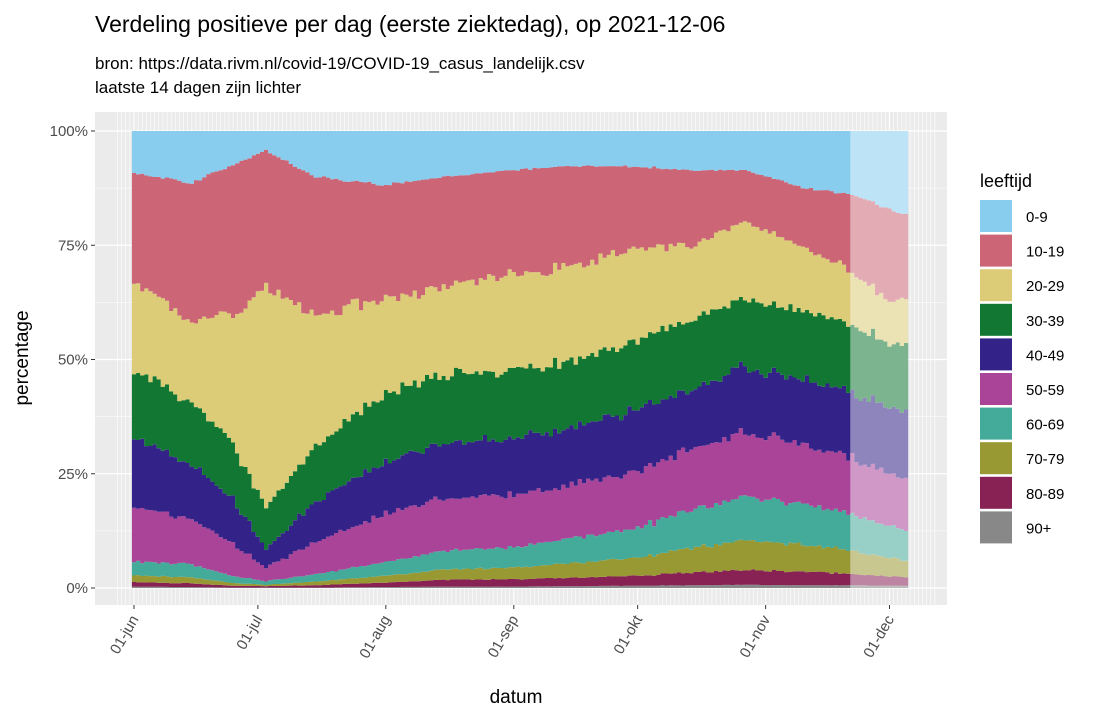 The image size is (1096, 717). What do you see at coordinates (755, 636) in the screenshot?
I see `x-tick-label: 01-nov` at bounding box center [755, 636].